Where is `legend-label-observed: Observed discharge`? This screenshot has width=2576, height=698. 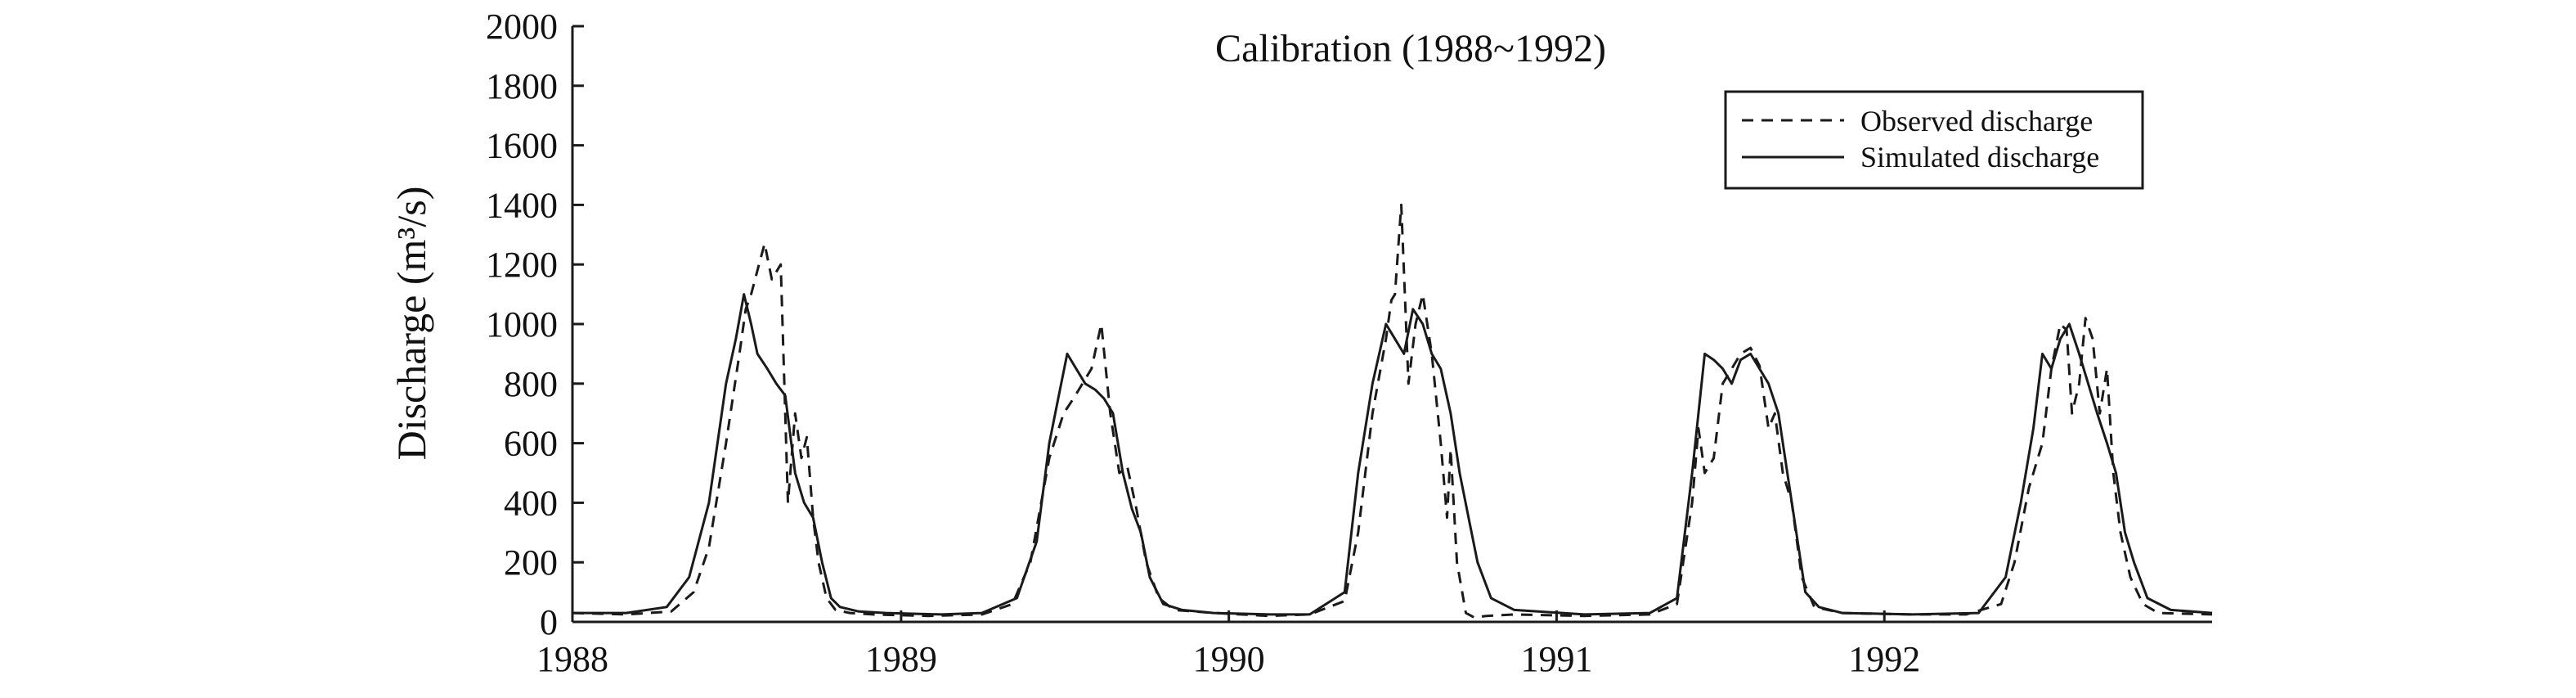
legend-label-observed: Observed discharge is located at coordinates (1976, 121).